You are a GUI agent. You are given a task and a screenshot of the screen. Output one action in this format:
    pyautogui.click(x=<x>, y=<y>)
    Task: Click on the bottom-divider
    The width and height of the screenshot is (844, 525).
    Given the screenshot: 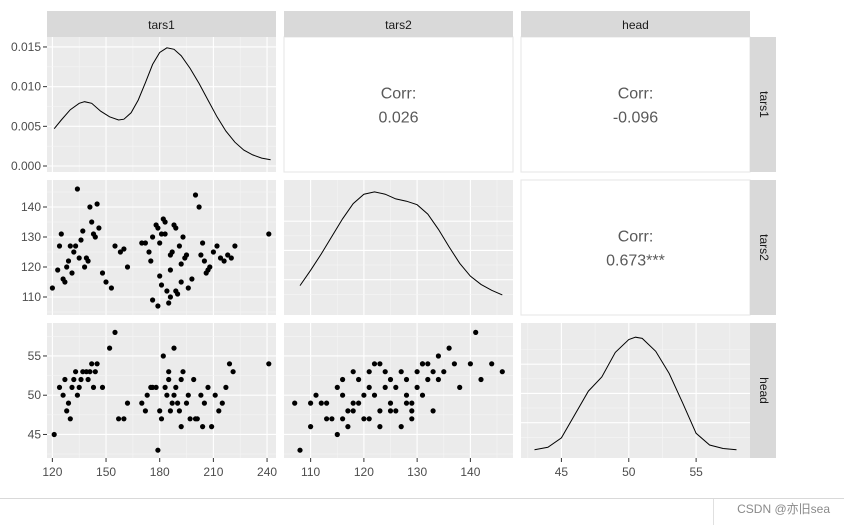 What is the action you would take?
    pyautogui.click(x=422, y=498)
    